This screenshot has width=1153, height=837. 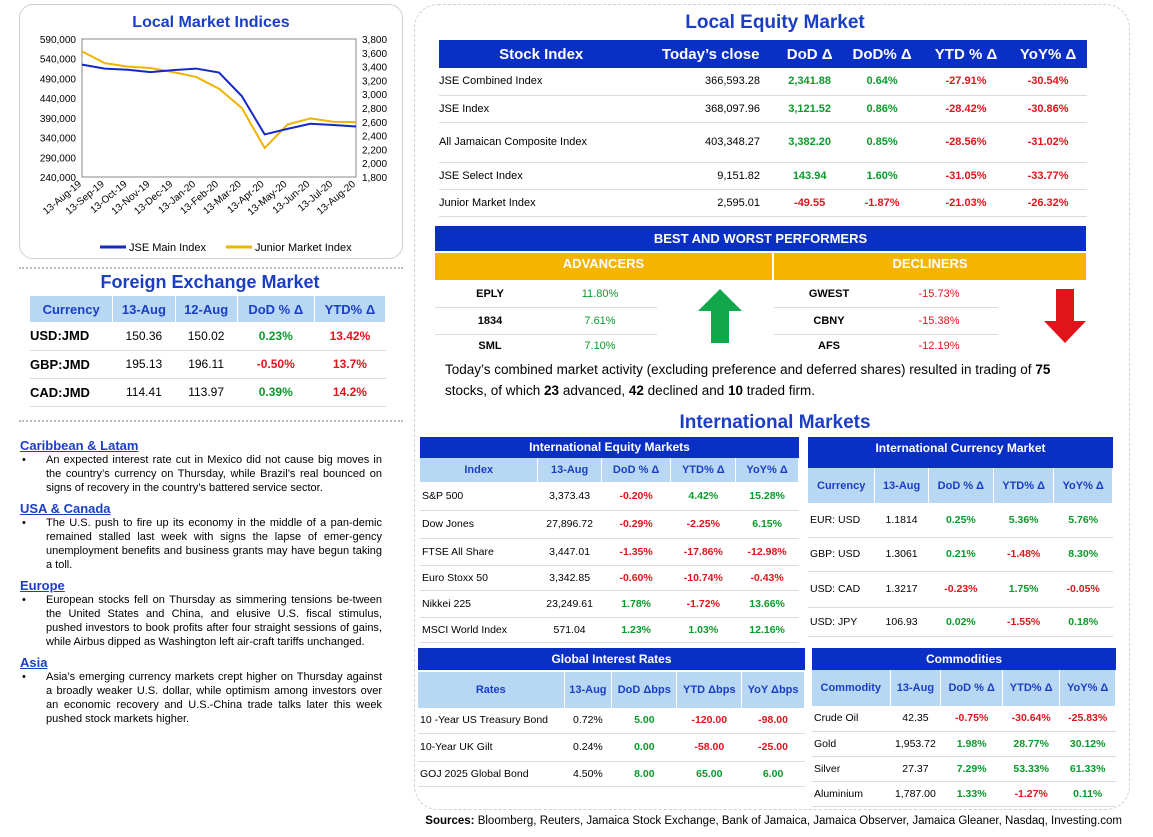 What do you see at coordinates (1048, 82) in the screenshot?
I see `yoy-value: -30.54%` at bounding box center [1048, 82].